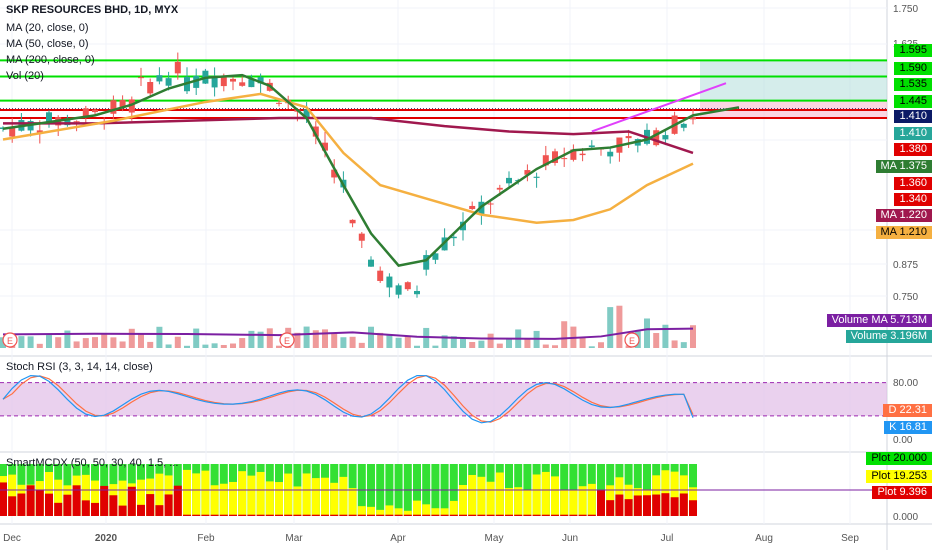  What do you see at coordinates (287, 340) in the screenshot?
I see `earnings-marker` at bounding box center [287, 340].